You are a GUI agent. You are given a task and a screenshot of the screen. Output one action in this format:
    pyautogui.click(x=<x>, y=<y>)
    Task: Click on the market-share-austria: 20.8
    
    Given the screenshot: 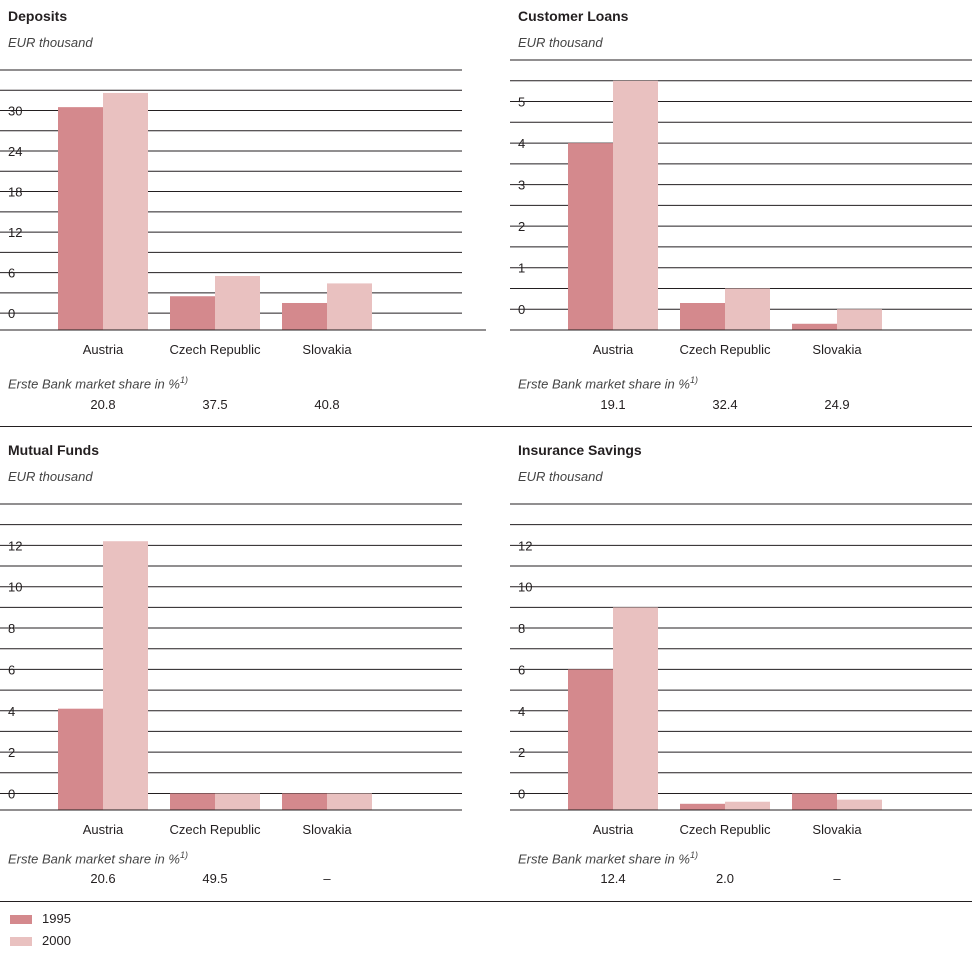 What is the action you would take?
    pyautogui.click(x=103, y=404)
    